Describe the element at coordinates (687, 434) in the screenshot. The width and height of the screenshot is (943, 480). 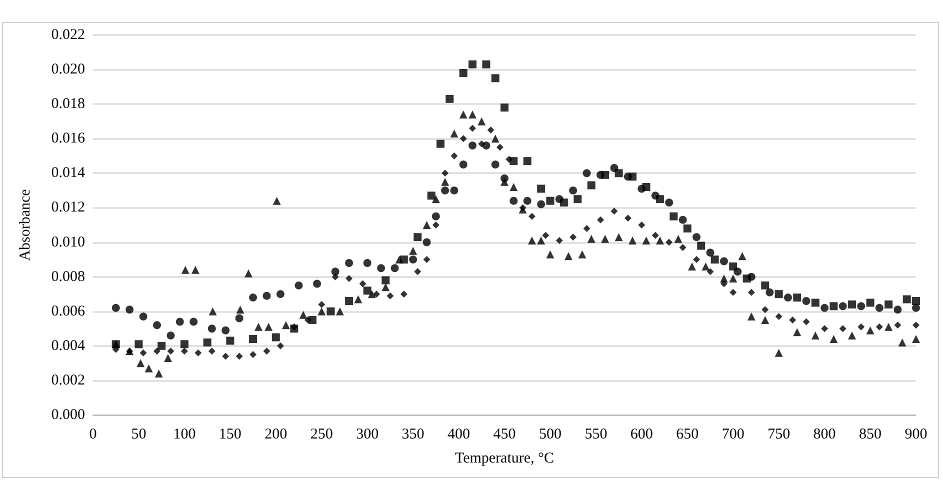
I see `x-tick-label: 650` at that location.